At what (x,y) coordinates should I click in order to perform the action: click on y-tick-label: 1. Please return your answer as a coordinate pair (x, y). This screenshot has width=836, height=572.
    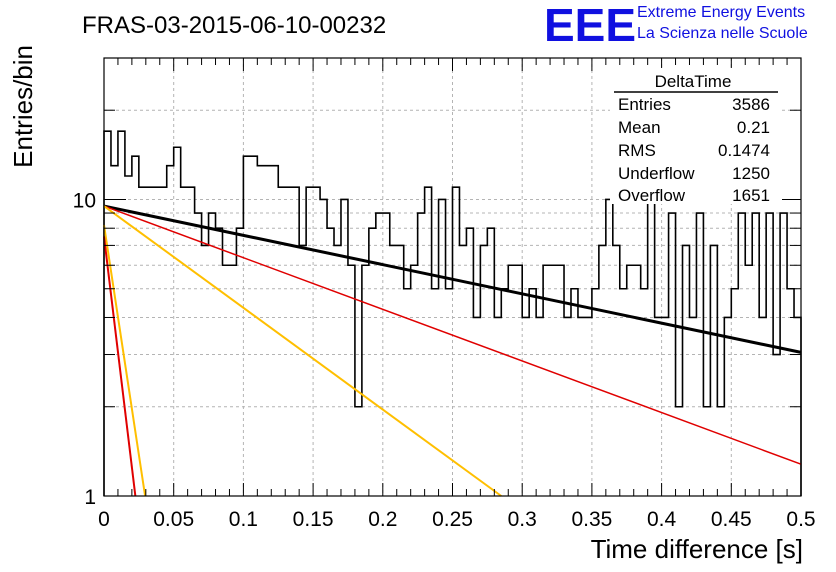
    Looking at the image, I should click on (90, 497).